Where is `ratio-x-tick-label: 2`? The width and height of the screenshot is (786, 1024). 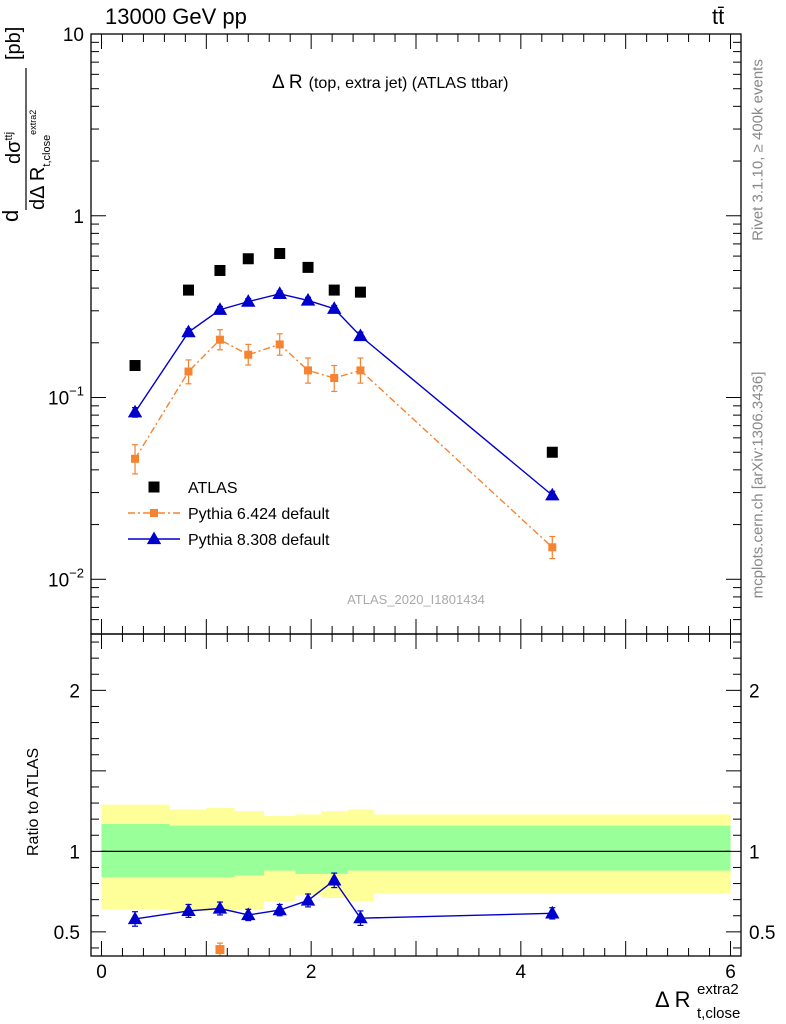 ratio-x-tick-label: 2 is located at coordinates (311, 972).